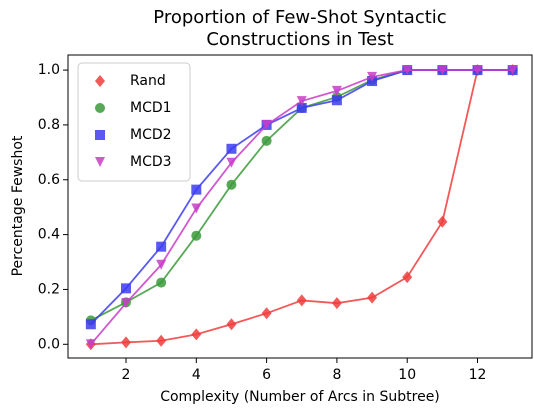  What do you see at coordinates (151, 135) in the screenshot?
I see `legend-label: MCD2` at bounding box center [151, 135].